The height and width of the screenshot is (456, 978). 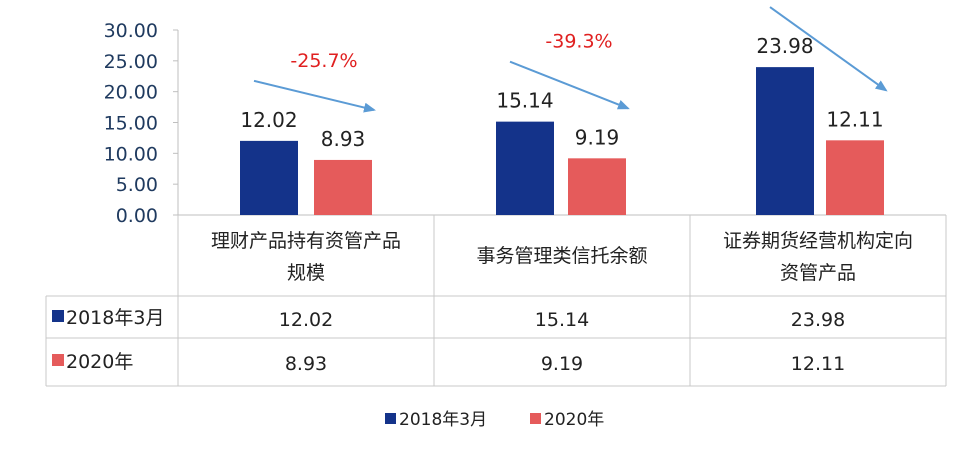 What do you see at coordinates (524, 101) in the screenshot?
I see `bar-value-label: 15.14` at bounding box center [524, 101].